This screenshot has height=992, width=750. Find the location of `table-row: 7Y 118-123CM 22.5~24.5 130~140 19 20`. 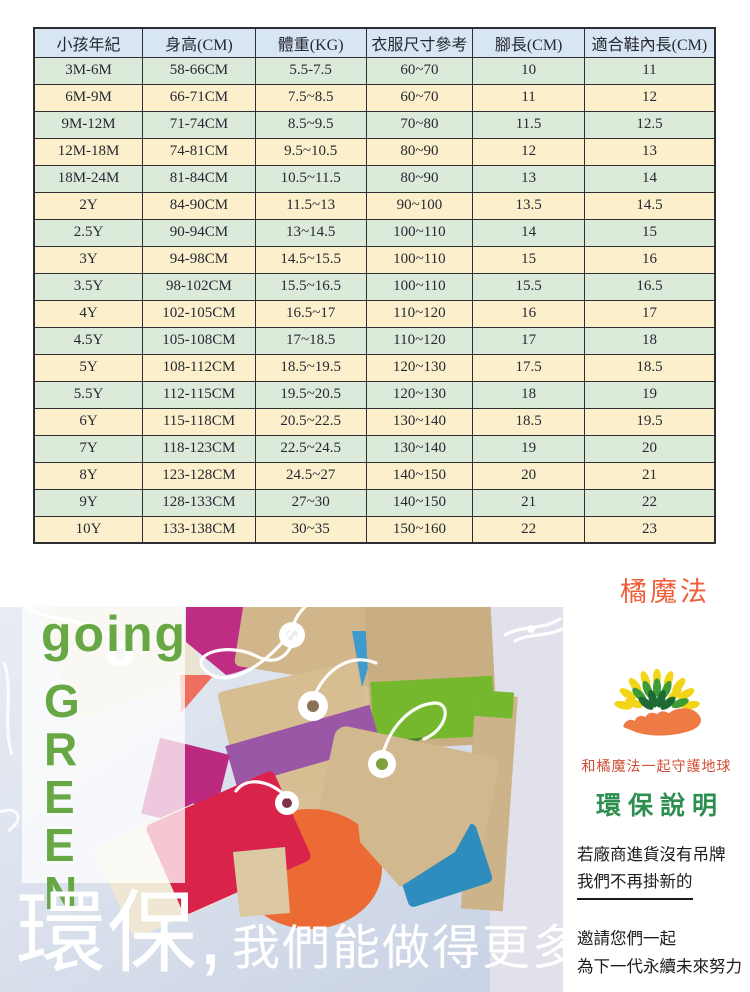

table-row: 7Y 118-123CM 22.5~24.5 130~140 19 20 is located at coordinates (374, 448).